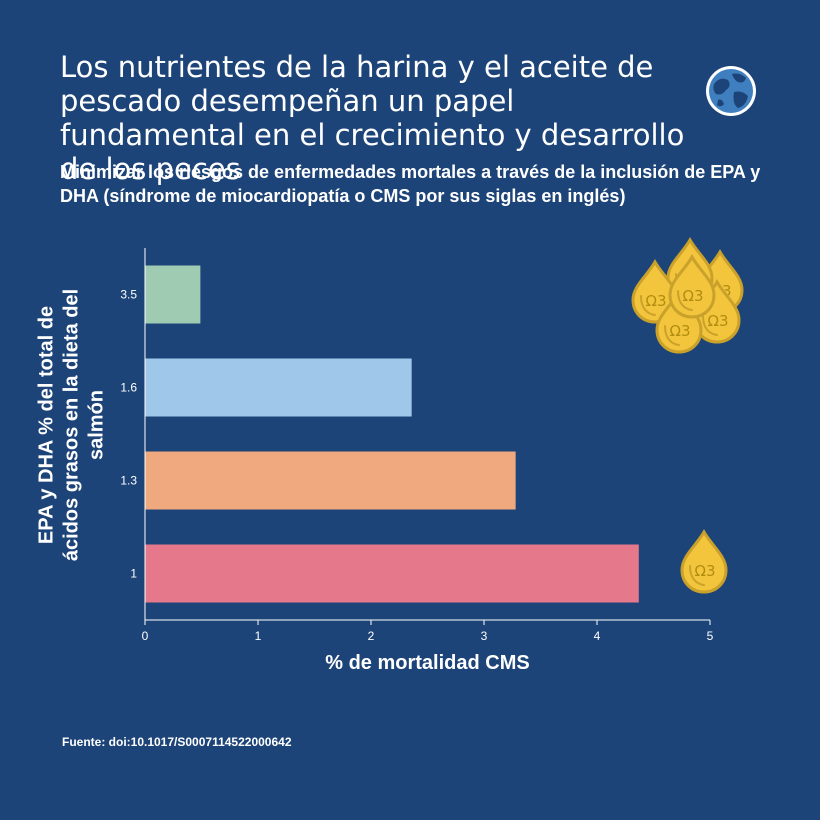 This screenshot has height=820, width=820. Describe the element at coordinates (128, 295) in the screenshot. I see `y-tick-label: 3.5` at that location.